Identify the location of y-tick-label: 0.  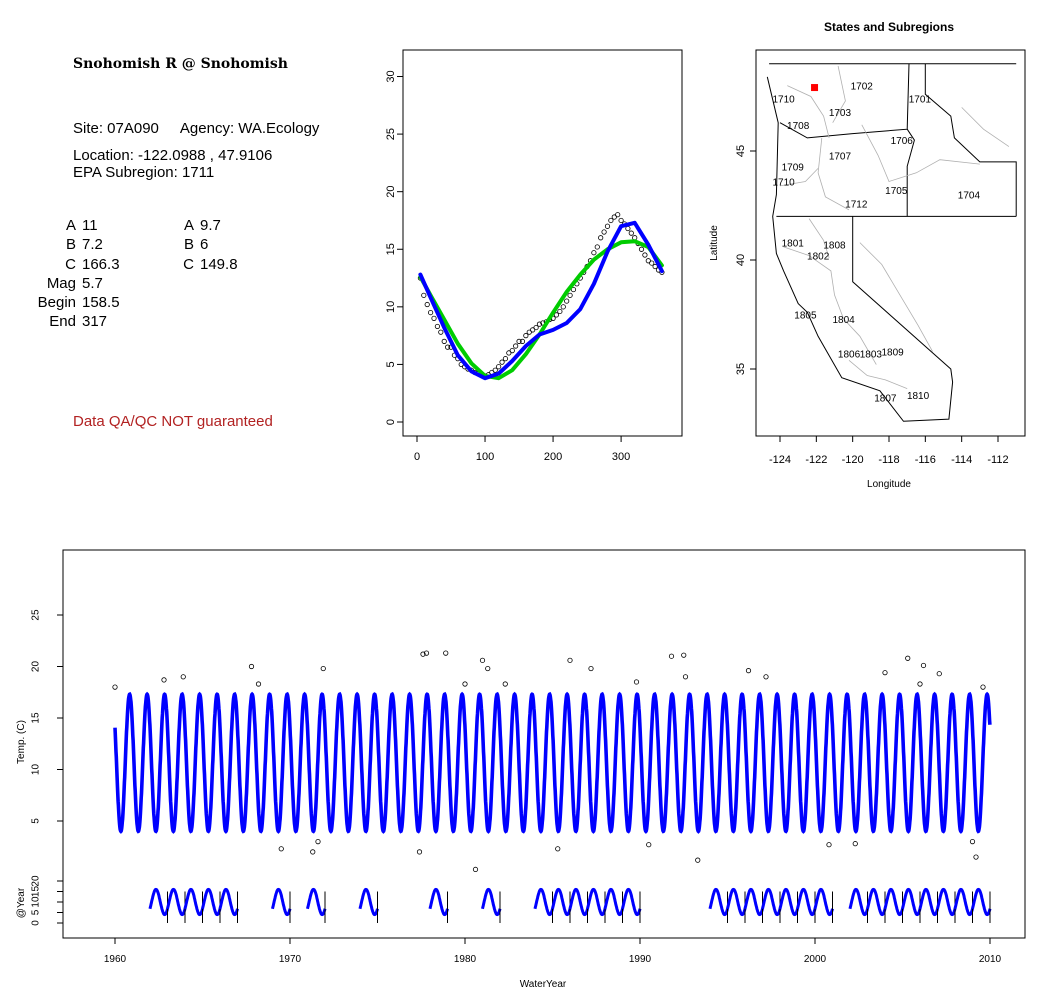
(391, 422).